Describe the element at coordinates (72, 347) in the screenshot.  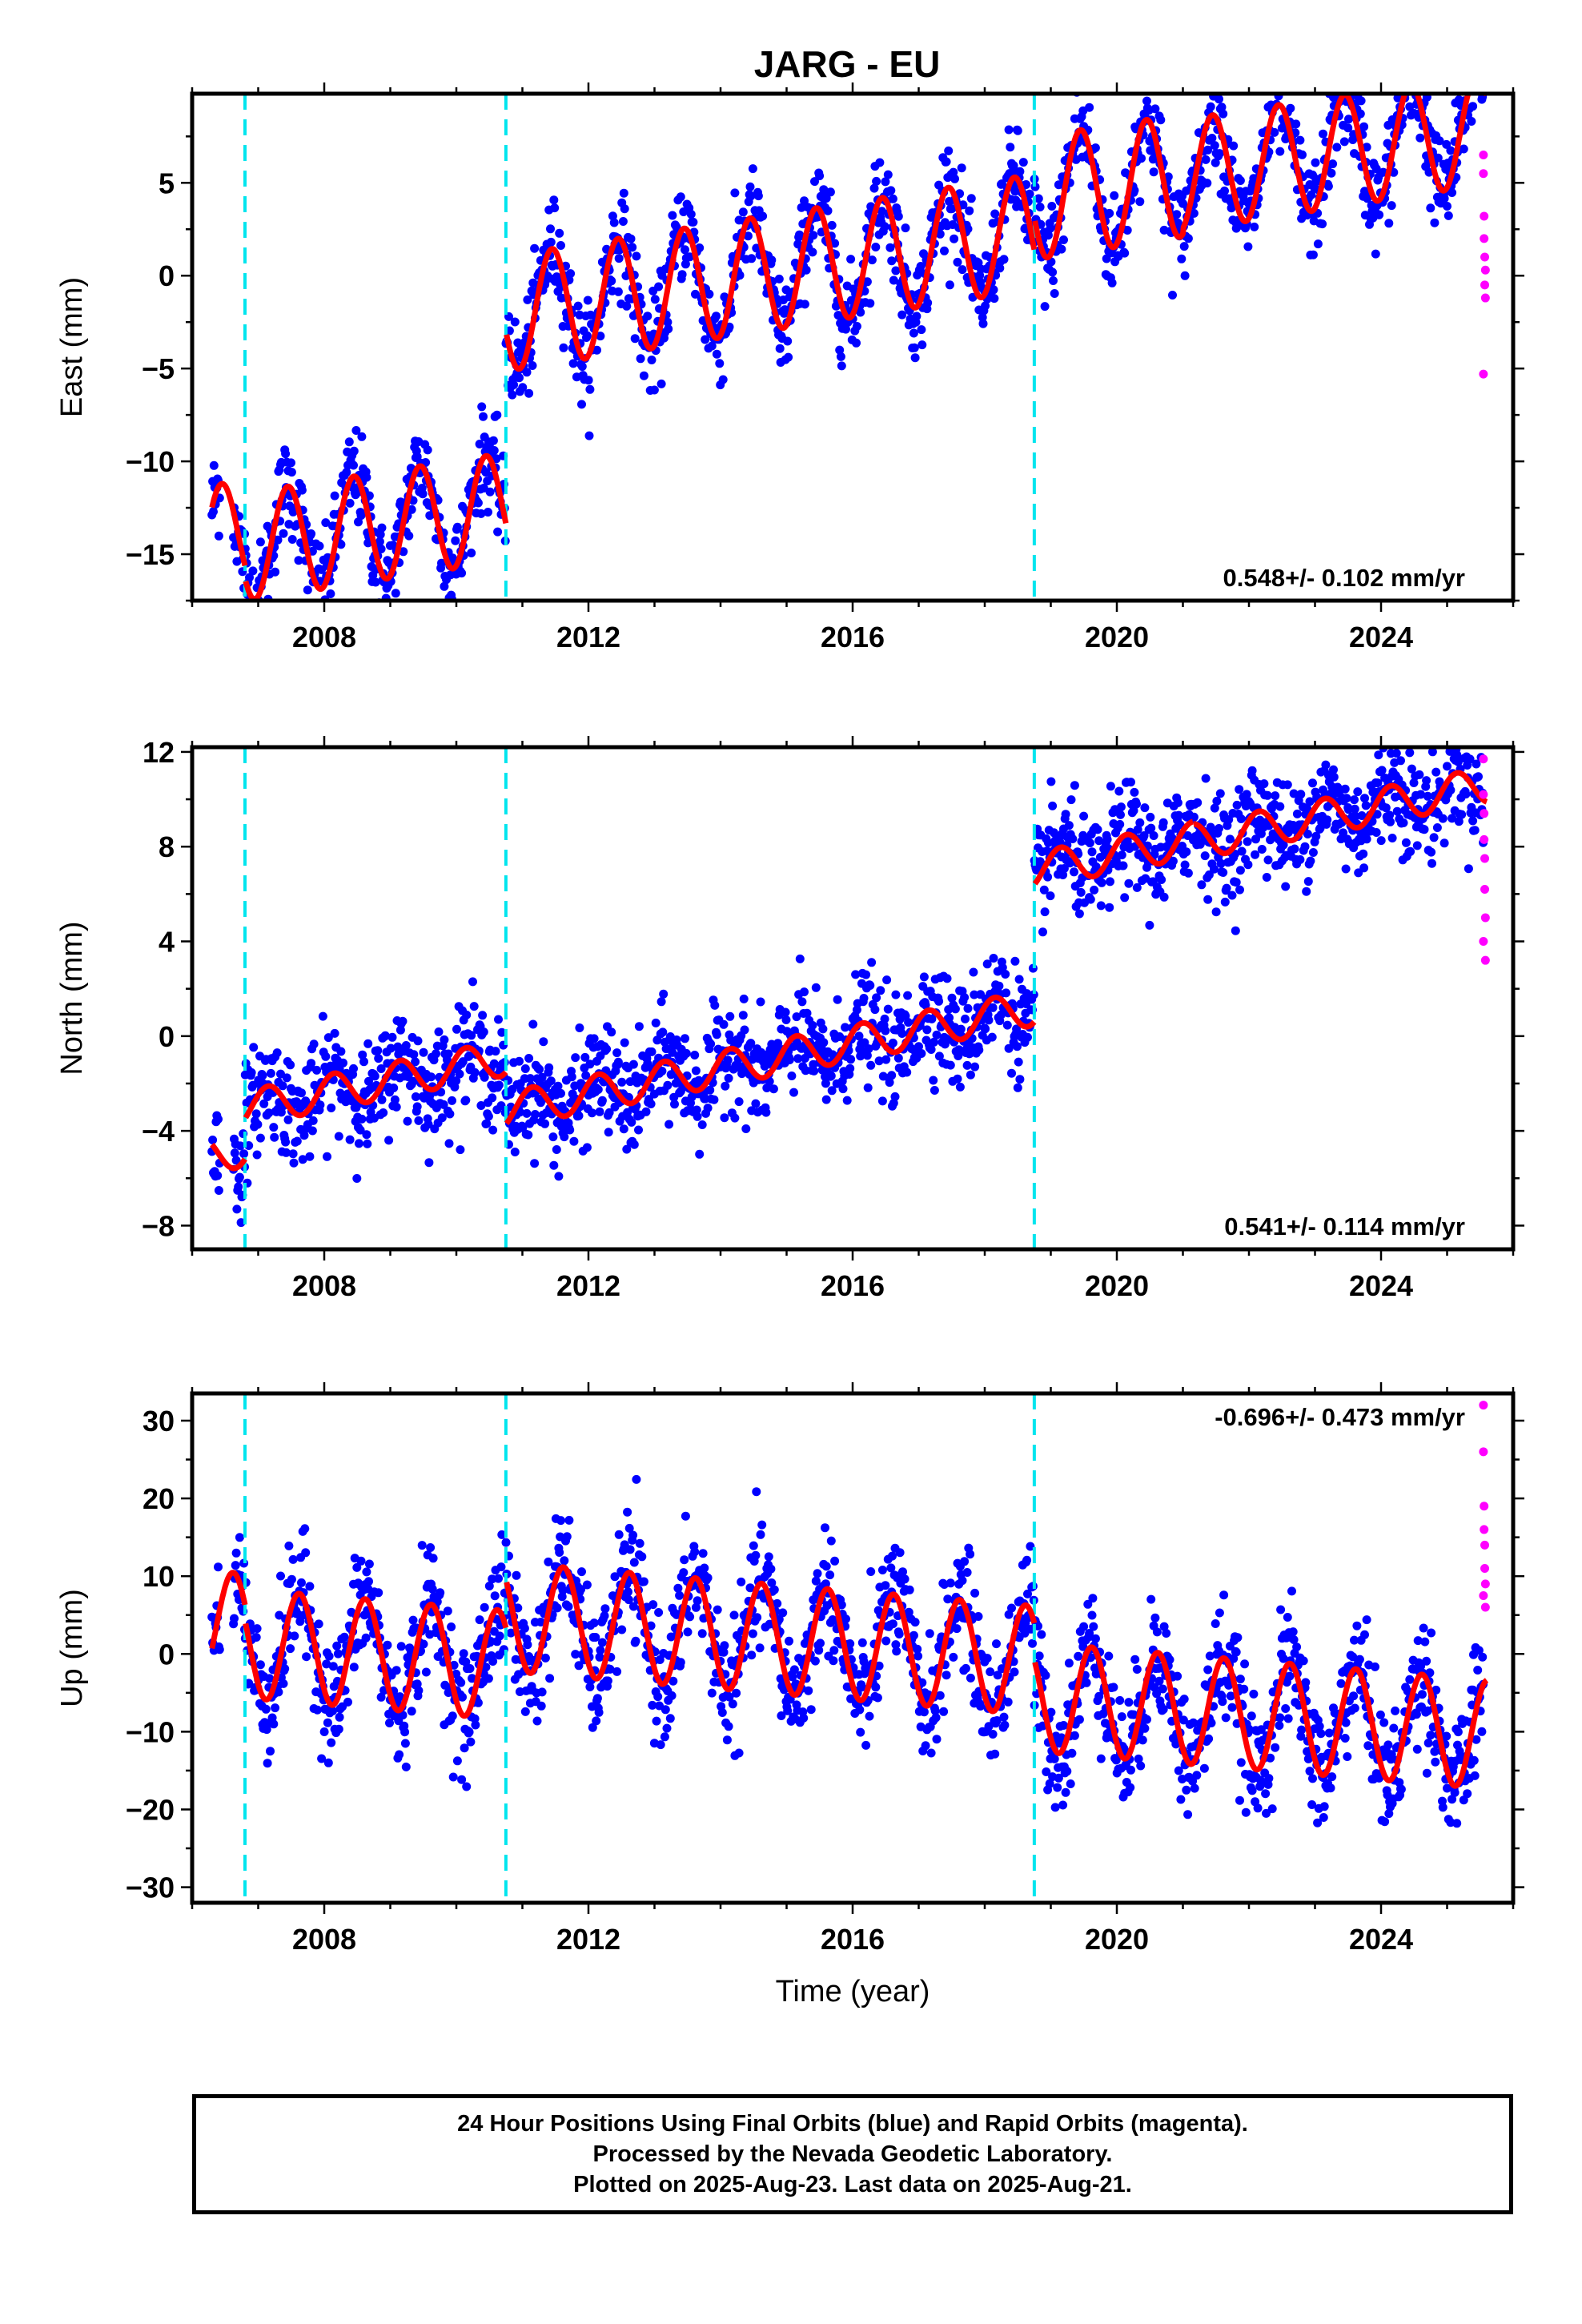
I see `y-axis-label-east: East (mm)` at that location.